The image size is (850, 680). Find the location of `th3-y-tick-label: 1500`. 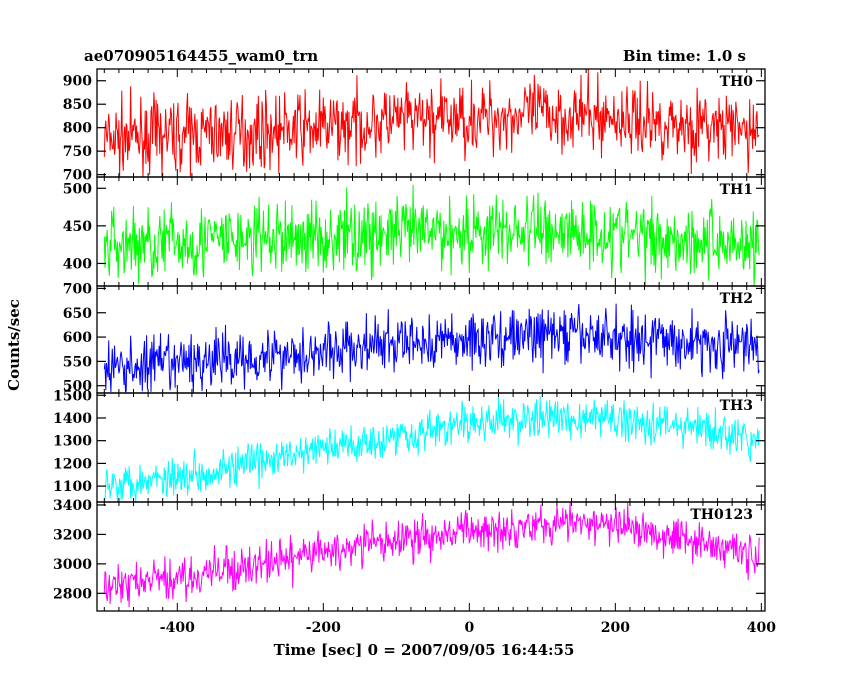

th3-y-tick-label: 1500 is located at coordinates (72, 396).